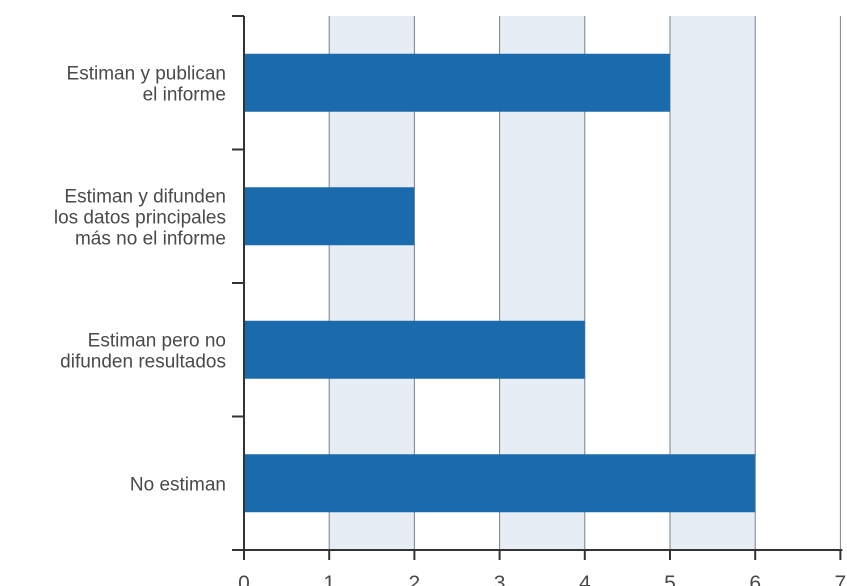 Image resolution: width=847 pixels, height=586 pixels. Describe the element at coordinates (143, 361) in the screenshot. I see `category-label: difunden resultados` at that location.